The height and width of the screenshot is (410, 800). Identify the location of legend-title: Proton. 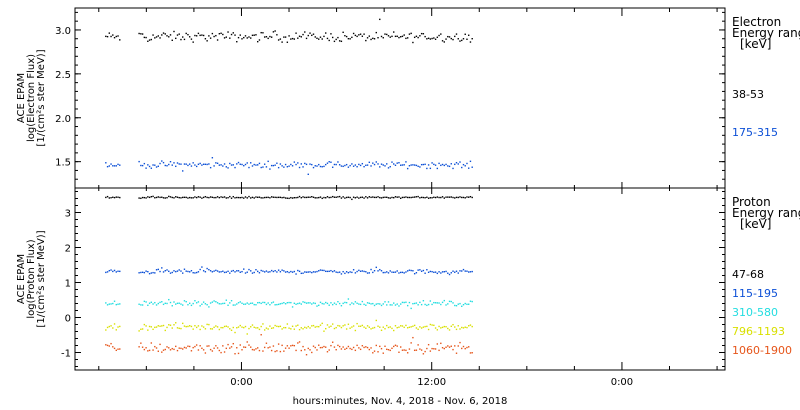
(751, 202).